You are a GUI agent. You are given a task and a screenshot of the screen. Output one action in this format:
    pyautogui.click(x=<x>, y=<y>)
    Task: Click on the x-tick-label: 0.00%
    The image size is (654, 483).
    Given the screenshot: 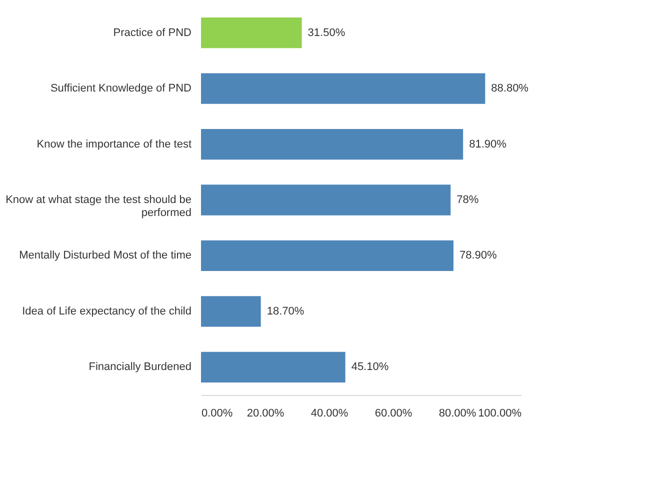 What is the action you would take?
    pyautogui.click(x=217, y=414)
    